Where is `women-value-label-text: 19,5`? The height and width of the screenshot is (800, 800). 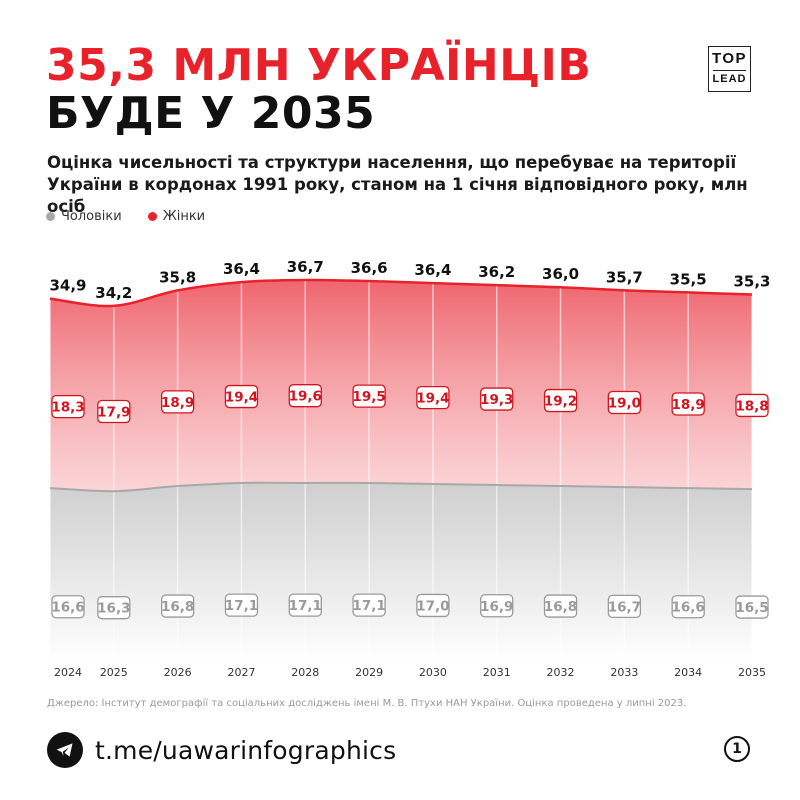
women-value-label-text: 19,5 is located at coordinates (368, 397).